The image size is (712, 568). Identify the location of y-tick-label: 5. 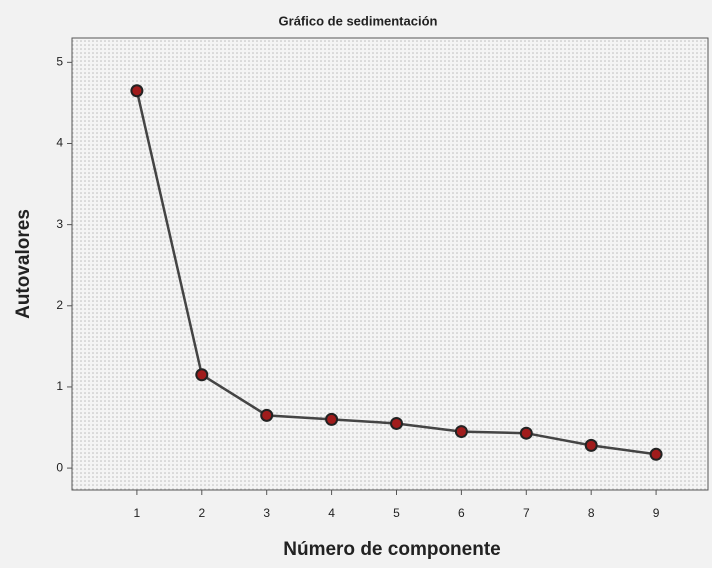
(59, 62).